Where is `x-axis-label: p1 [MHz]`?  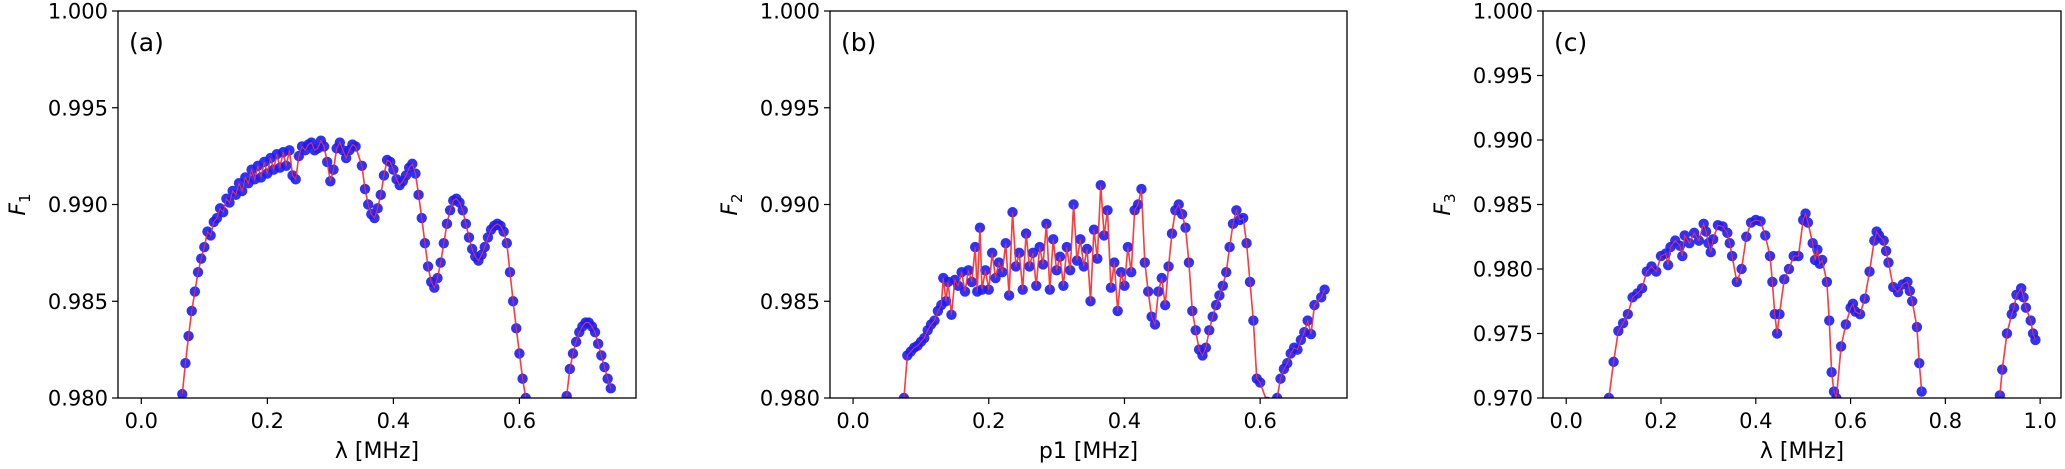
x-axis-label: p1 [MHz] is located at coordinates (1088, 451).